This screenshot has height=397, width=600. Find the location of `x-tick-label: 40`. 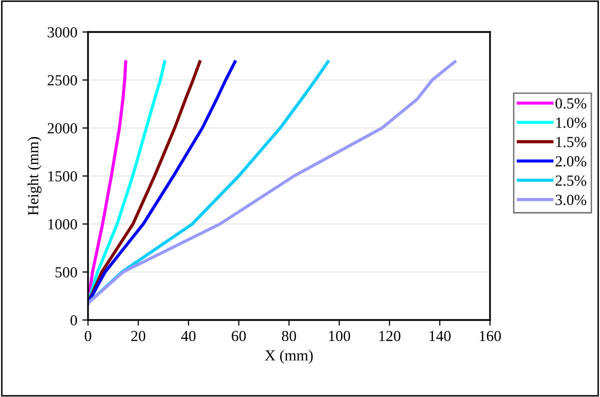

x-tick-label: 40 is located at coordinates (188, 336).